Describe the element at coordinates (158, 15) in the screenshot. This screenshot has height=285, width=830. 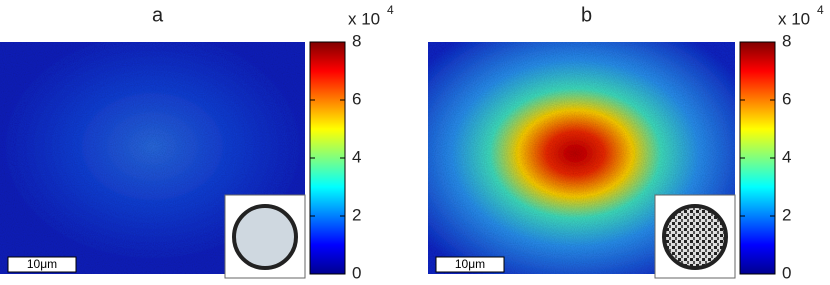
I see `panel-title: a` at that location.